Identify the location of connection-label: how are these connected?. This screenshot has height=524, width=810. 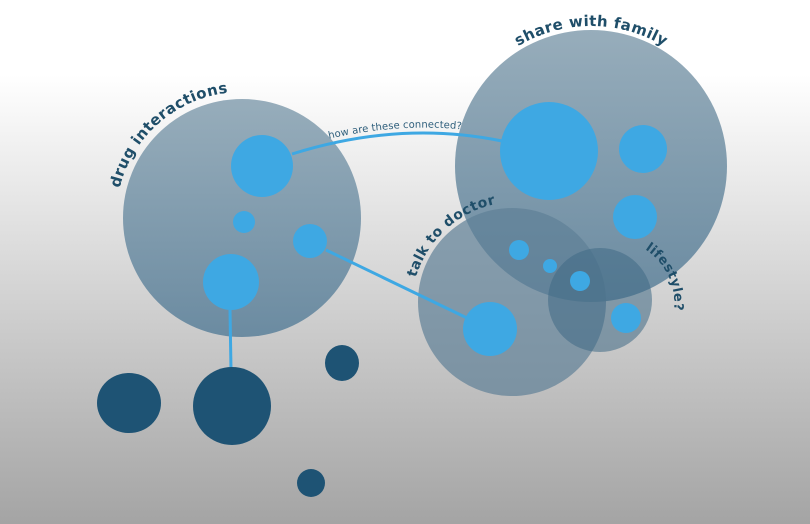
(394, 131).